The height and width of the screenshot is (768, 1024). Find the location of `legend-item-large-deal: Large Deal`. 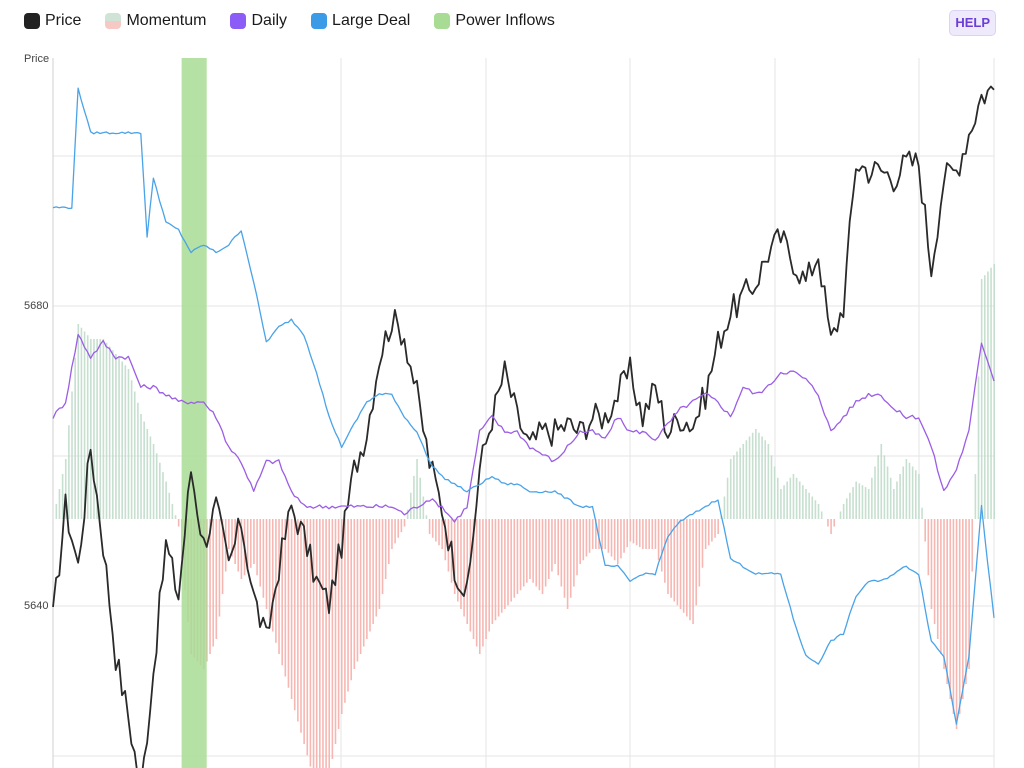

legend-item-large-deal: Large Deal is located at coordinates (360, 21).